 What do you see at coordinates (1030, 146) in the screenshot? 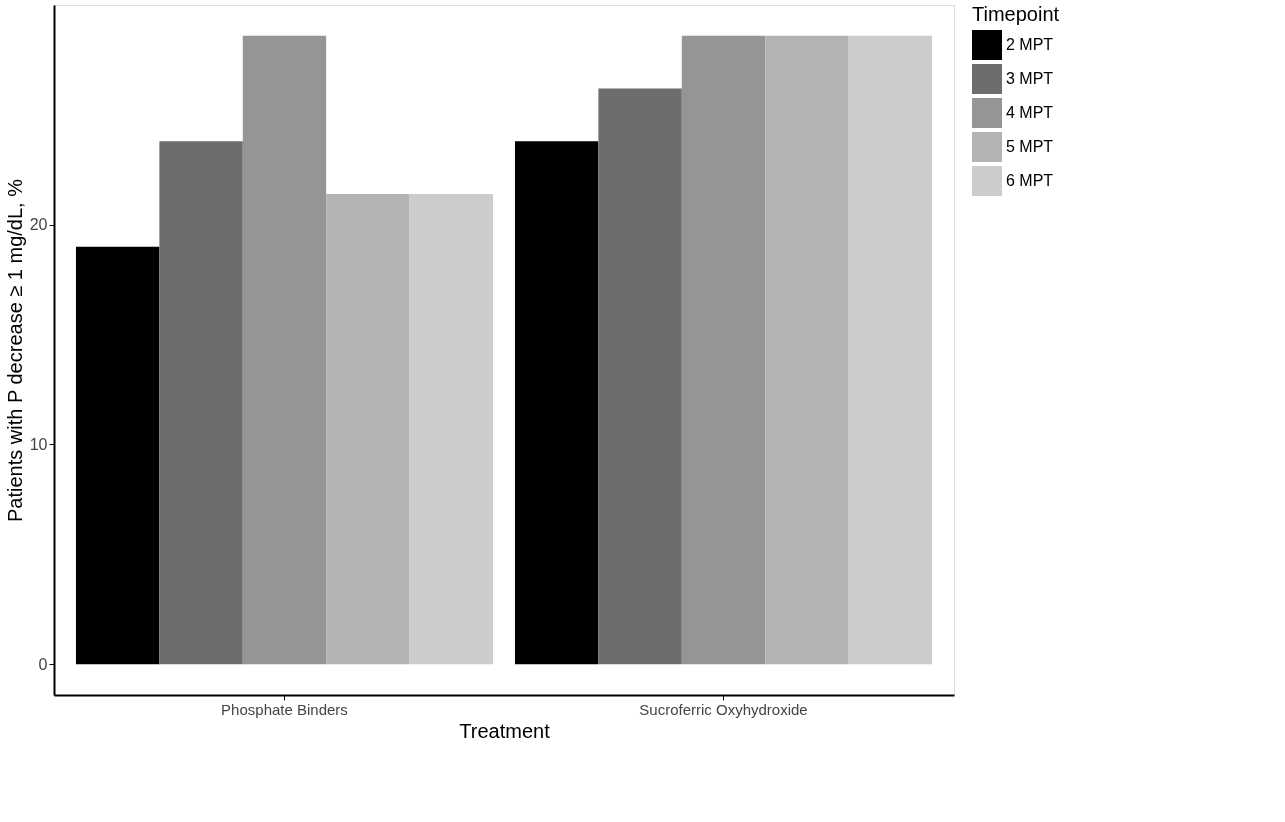
I see `legend-label: 5 MPT` at bounding box center [1030, 146].